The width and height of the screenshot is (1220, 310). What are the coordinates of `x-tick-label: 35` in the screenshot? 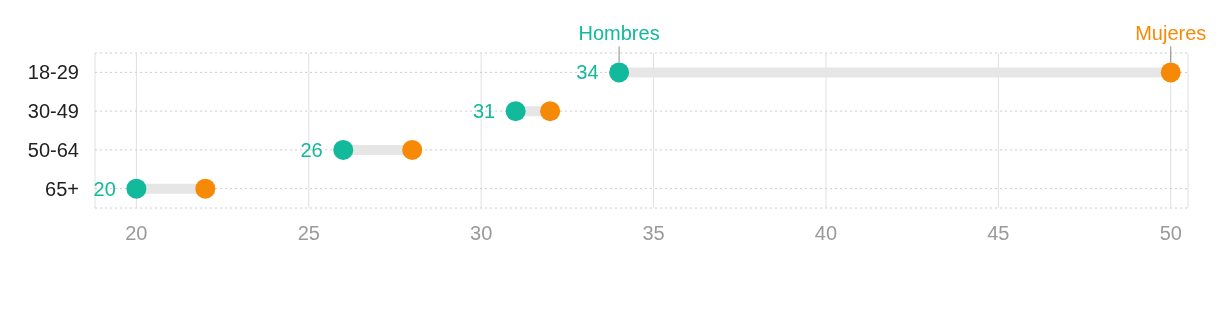 It's located at (653, 233).